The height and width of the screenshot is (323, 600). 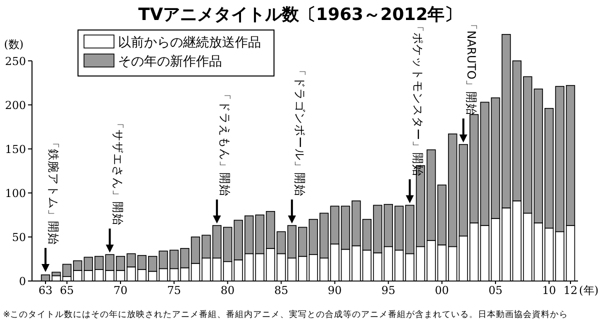 What do you see at coordinates (281, 290) in the screenshot?
I see `x-tick-label: 85` at bounding box center [281, 290].